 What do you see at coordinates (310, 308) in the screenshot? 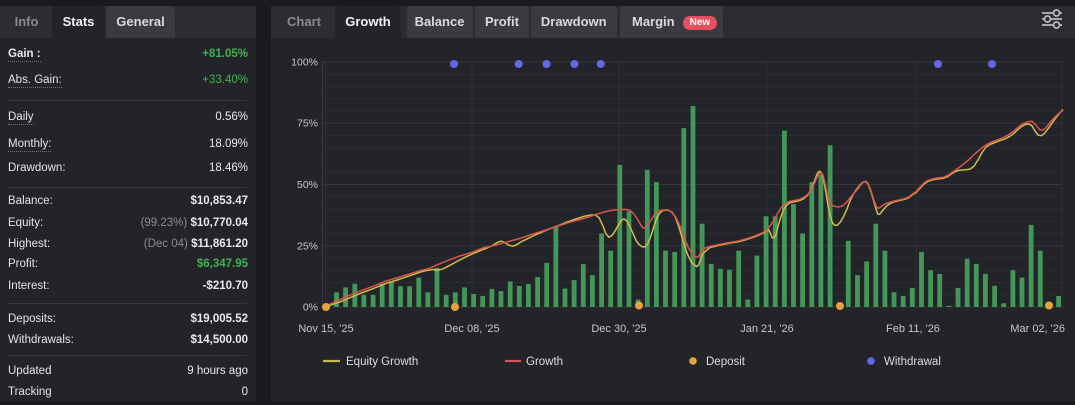
I see `svg-text: 0%` at bounding box center [310, 308].